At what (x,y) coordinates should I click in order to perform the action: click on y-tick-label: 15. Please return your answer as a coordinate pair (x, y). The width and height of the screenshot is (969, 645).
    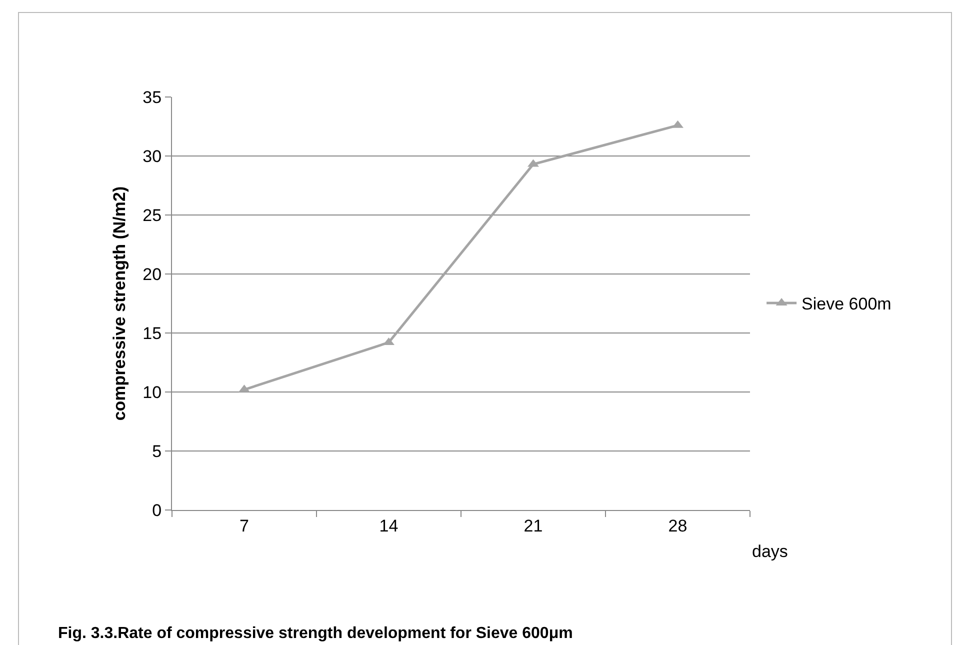
    Looking at the image, I should click on (152, 333).